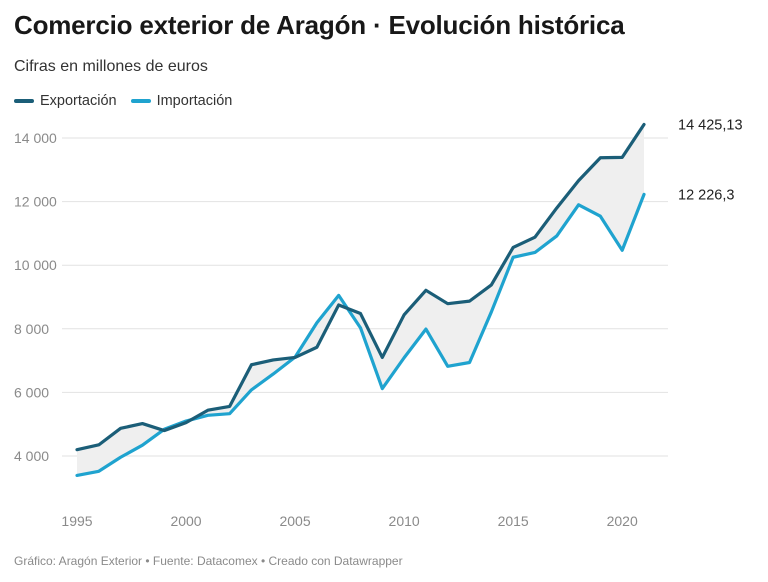 The height and width of the screenshot is (582, 768). Describe the element at coordinates (123, 101) in the screenshot. I see `chart-legend: Exportación Importación` at that location.